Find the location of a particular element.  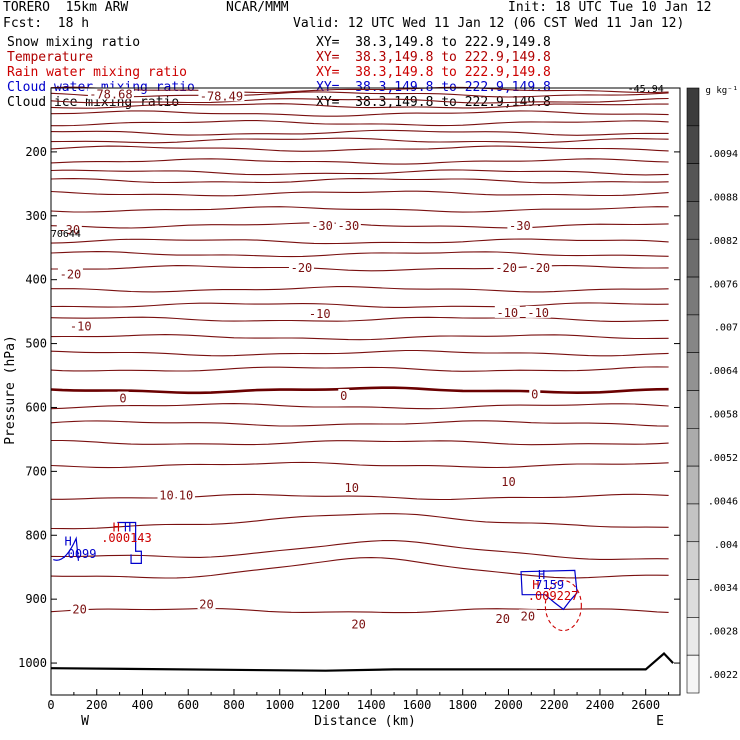

colorbar-label: .0082 is located at coordinates (723, 241).